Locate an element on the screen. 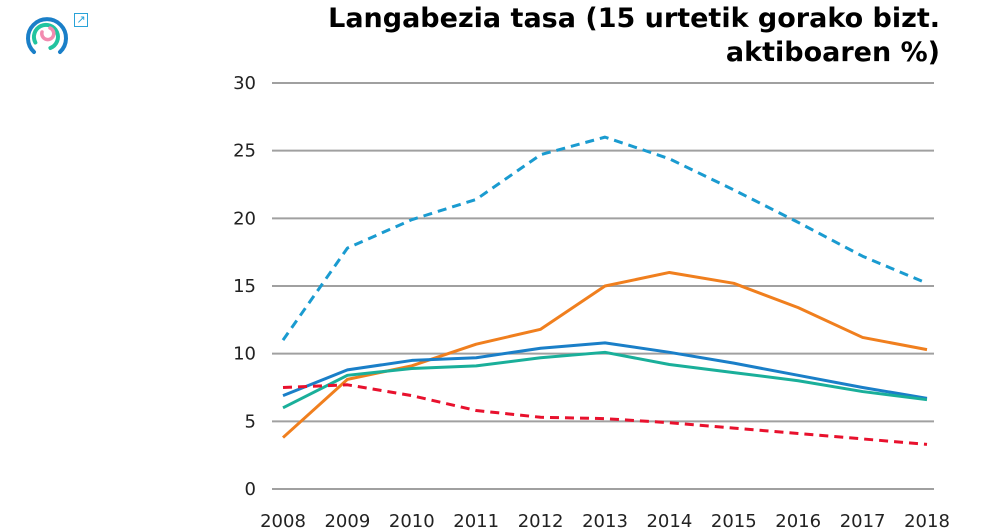 The height and width of the screenshot is (531, 1000). x-tick-label: 2010 is located at coordinates (412, 521).